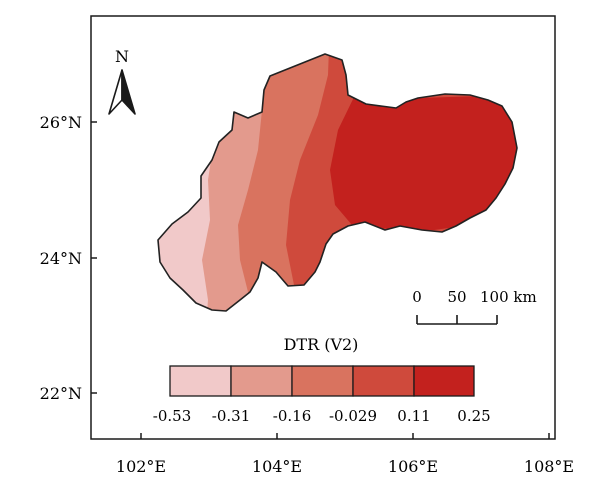 The image size is (600, 504). I want to click on lon-axis: 102°E 104°E 106°E 108°E, so click(345, 454).